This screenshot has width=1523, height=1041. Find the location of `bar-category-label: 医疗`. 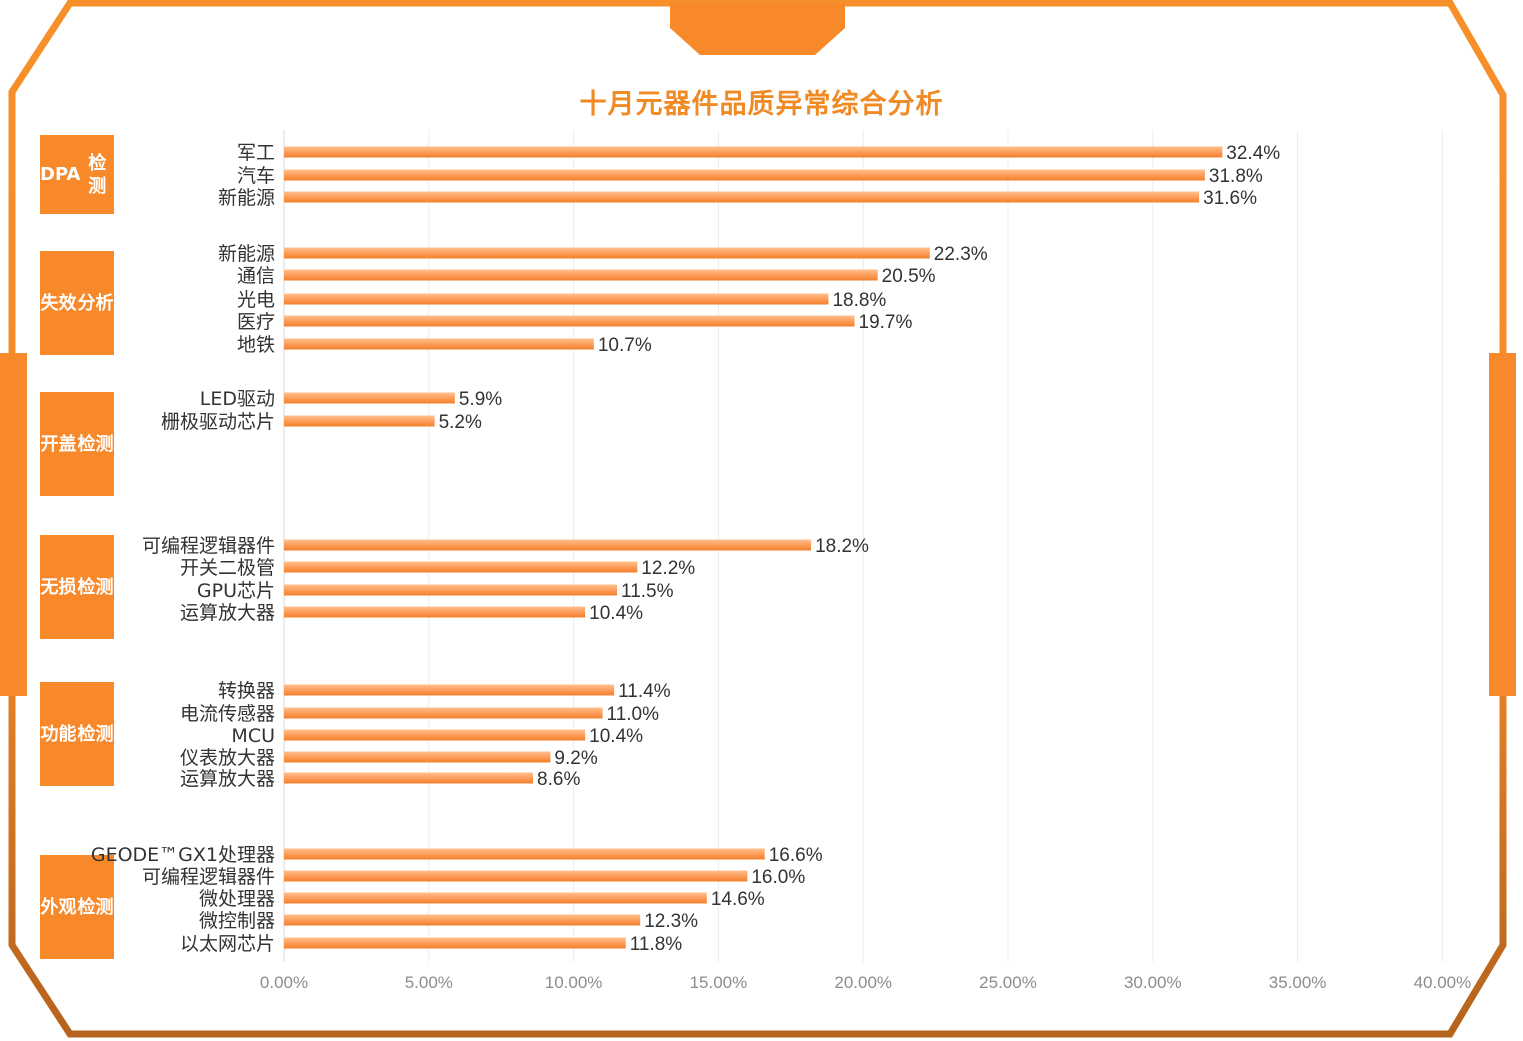

bar-category-label: 医疗 is located at coordinates (256, 322).